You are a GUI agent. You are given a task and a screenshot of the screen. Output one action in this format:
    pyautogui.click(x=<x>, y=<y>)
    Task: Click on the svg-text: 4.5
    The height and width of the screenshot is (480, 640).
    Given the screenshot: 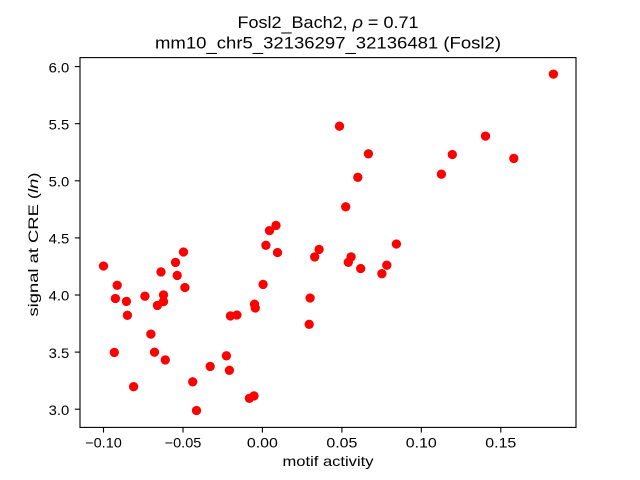 What is the action you would take?
    pyautogui.click(x=59, y=239)
    